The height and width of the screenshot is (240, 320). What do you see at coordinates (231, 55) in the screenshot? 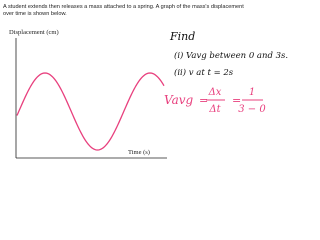
I see `note-item: (i) Vavg between 0 and 3s.` at bounding box center [231, 55].